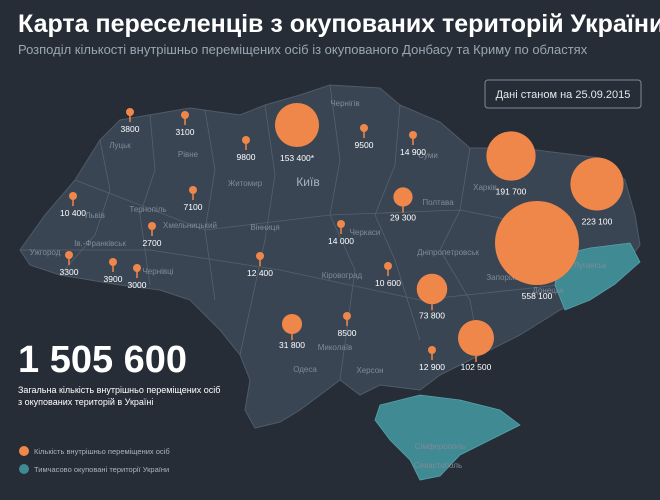 The image size is (660, 500). I want to click on city-label: Ужгород, so click(45, 252).